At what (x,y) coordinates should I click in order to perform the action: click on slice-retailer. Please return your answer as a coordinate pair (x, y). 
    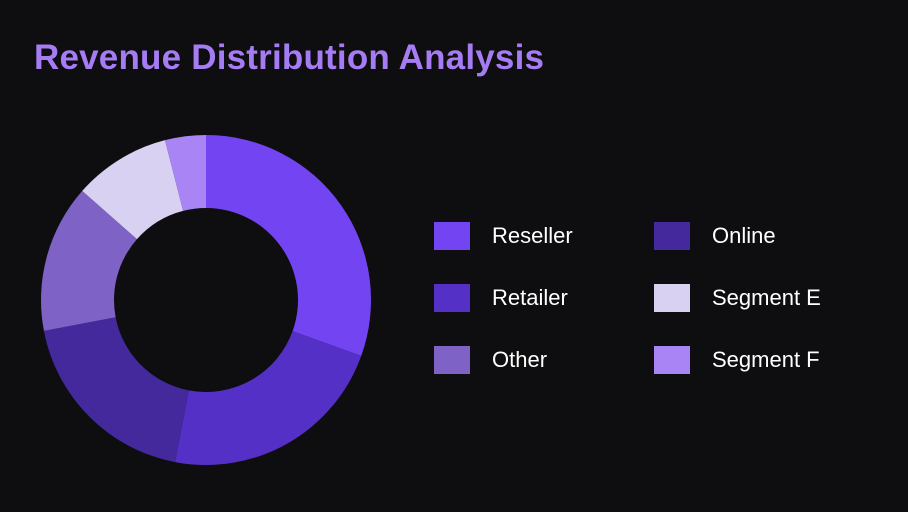
    Looking at the image, I should click on (268, 398).